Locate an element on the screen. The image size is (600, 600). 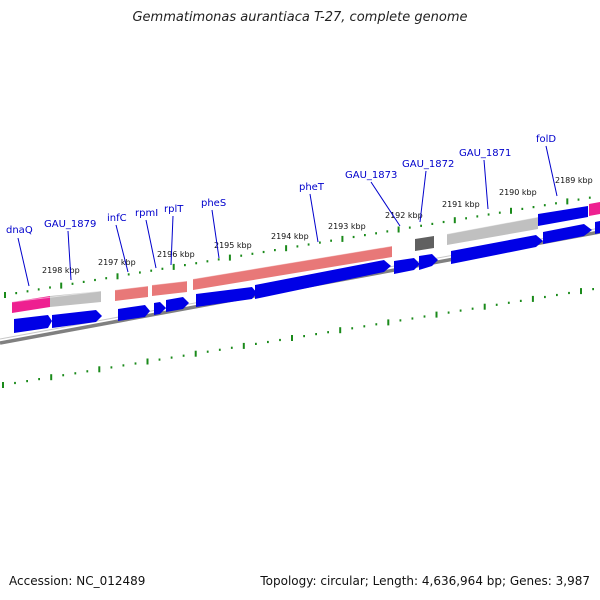
gene-label-gau-1871: GAU_1871 is located at coordinates (485, 153).